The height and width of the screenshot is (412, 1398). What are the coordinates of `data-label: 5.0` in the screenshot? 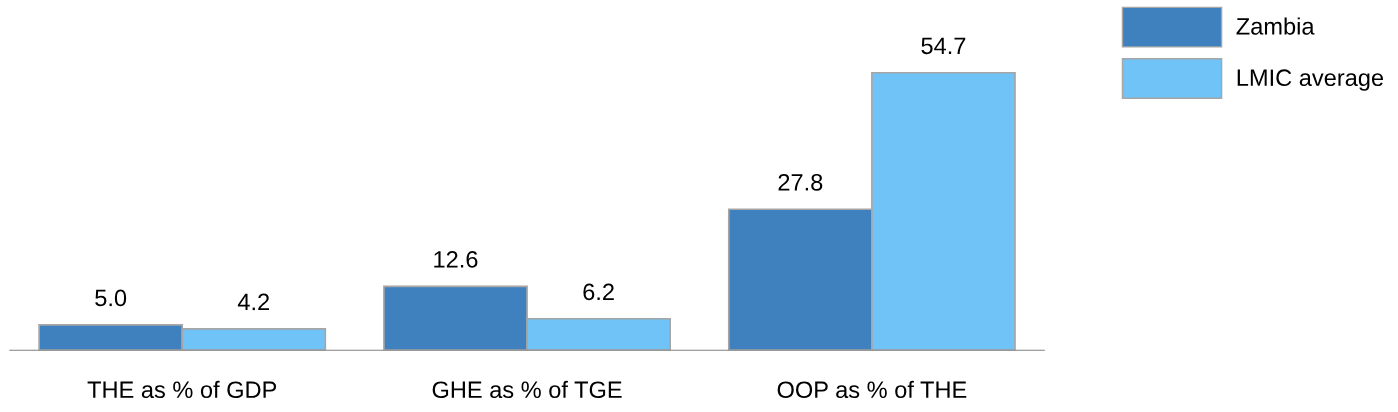 It's located at (111, 298).